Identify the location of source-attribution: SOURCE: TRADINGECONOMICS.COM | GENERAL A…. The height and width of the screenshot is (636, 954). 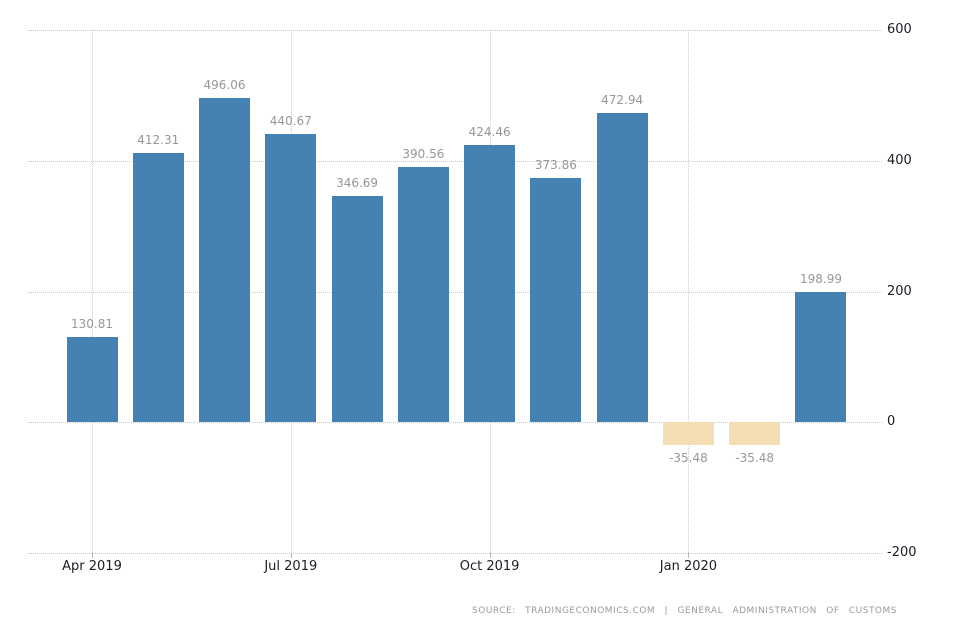
(684, 611).